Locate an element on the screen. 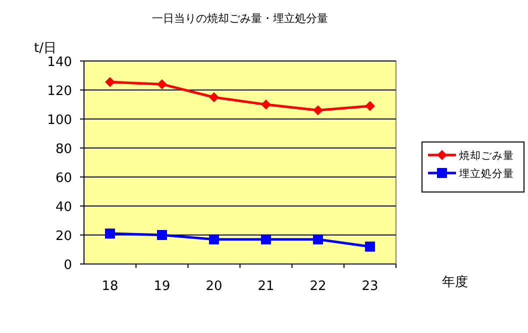 Image resolution: width=528 pixels, height=333 pixels. y-axis-title: t/日 is located at coordinates (45, 48).